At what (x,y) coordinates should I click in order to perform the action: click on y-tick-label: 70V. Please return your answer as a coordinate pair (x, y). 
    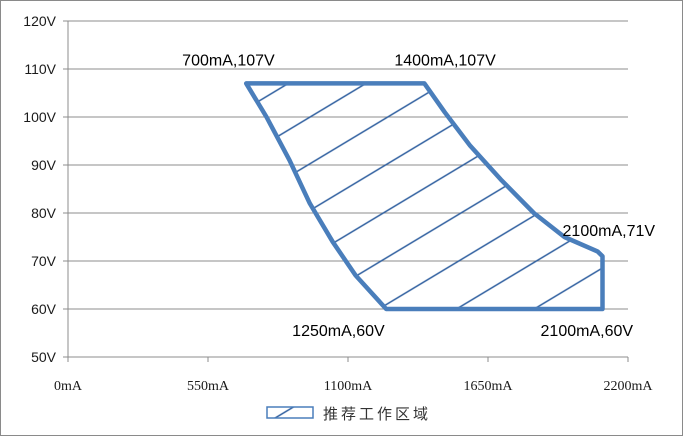
    Looking at the image, I should click on (44, 261).